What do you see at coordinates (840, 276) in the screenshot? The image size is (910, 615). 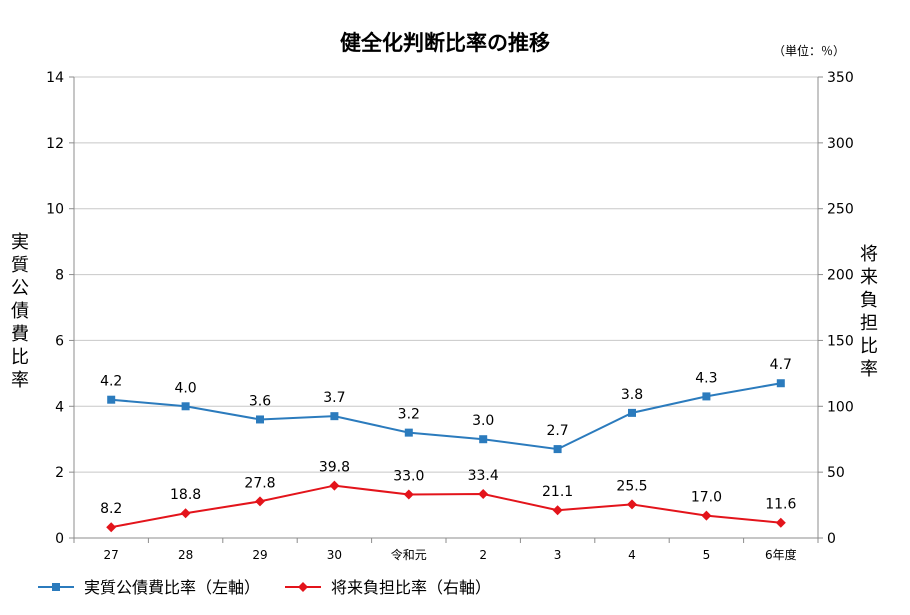 I see `y-right-tick-label: 200` at bounding box center [840, 276].